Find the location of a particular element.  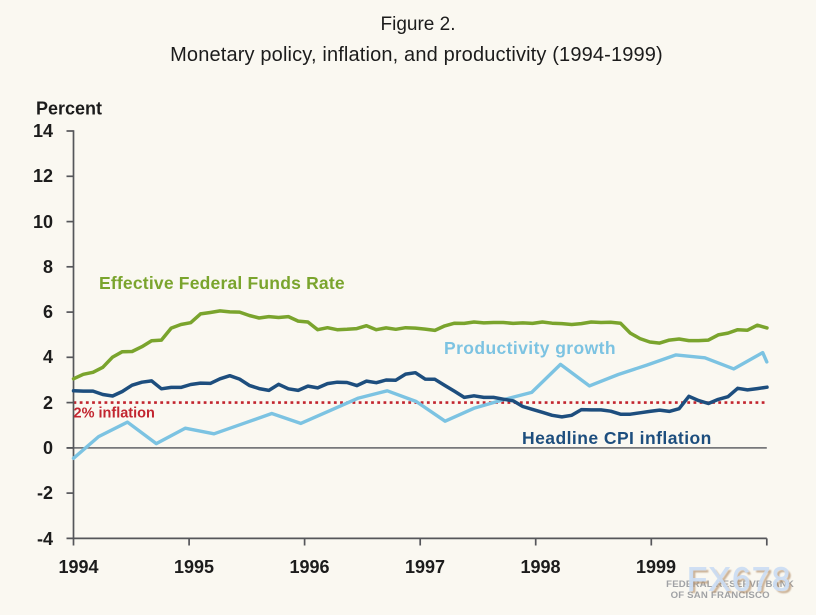

svg-text: 10 is located at coordinates (43, 222).